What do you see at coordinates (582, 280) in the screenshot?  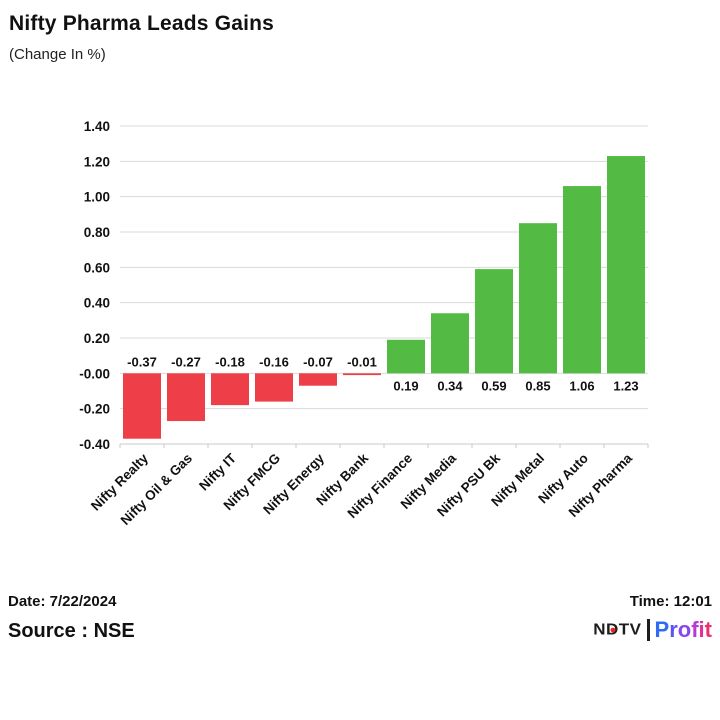 I see `bar-nifty-auto` at bounding box center [582, 280].